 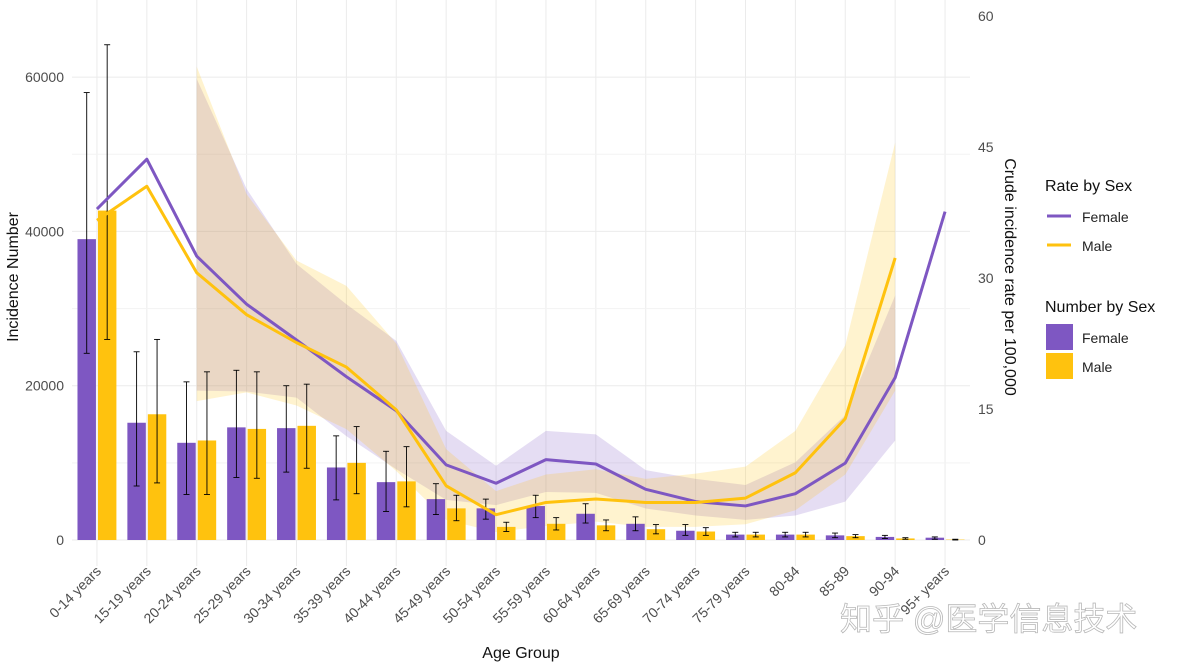 I want to click on x-axis-label: Age Group, so click(x=520, y=653).